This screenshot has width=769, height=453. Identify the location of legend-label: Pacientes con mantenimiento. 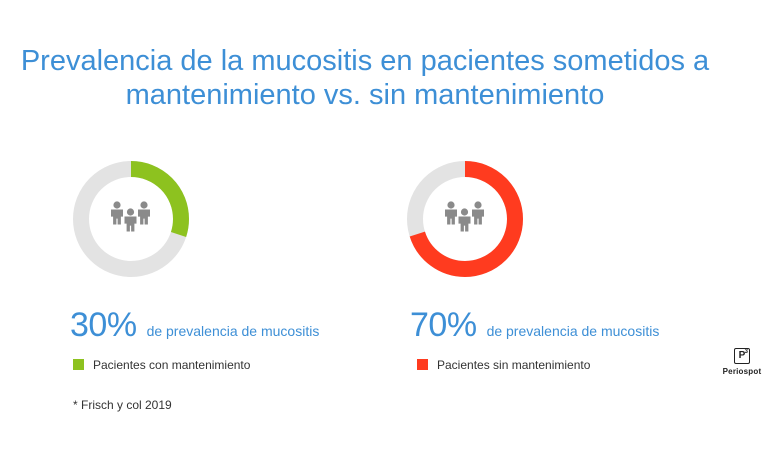
(172, 364).